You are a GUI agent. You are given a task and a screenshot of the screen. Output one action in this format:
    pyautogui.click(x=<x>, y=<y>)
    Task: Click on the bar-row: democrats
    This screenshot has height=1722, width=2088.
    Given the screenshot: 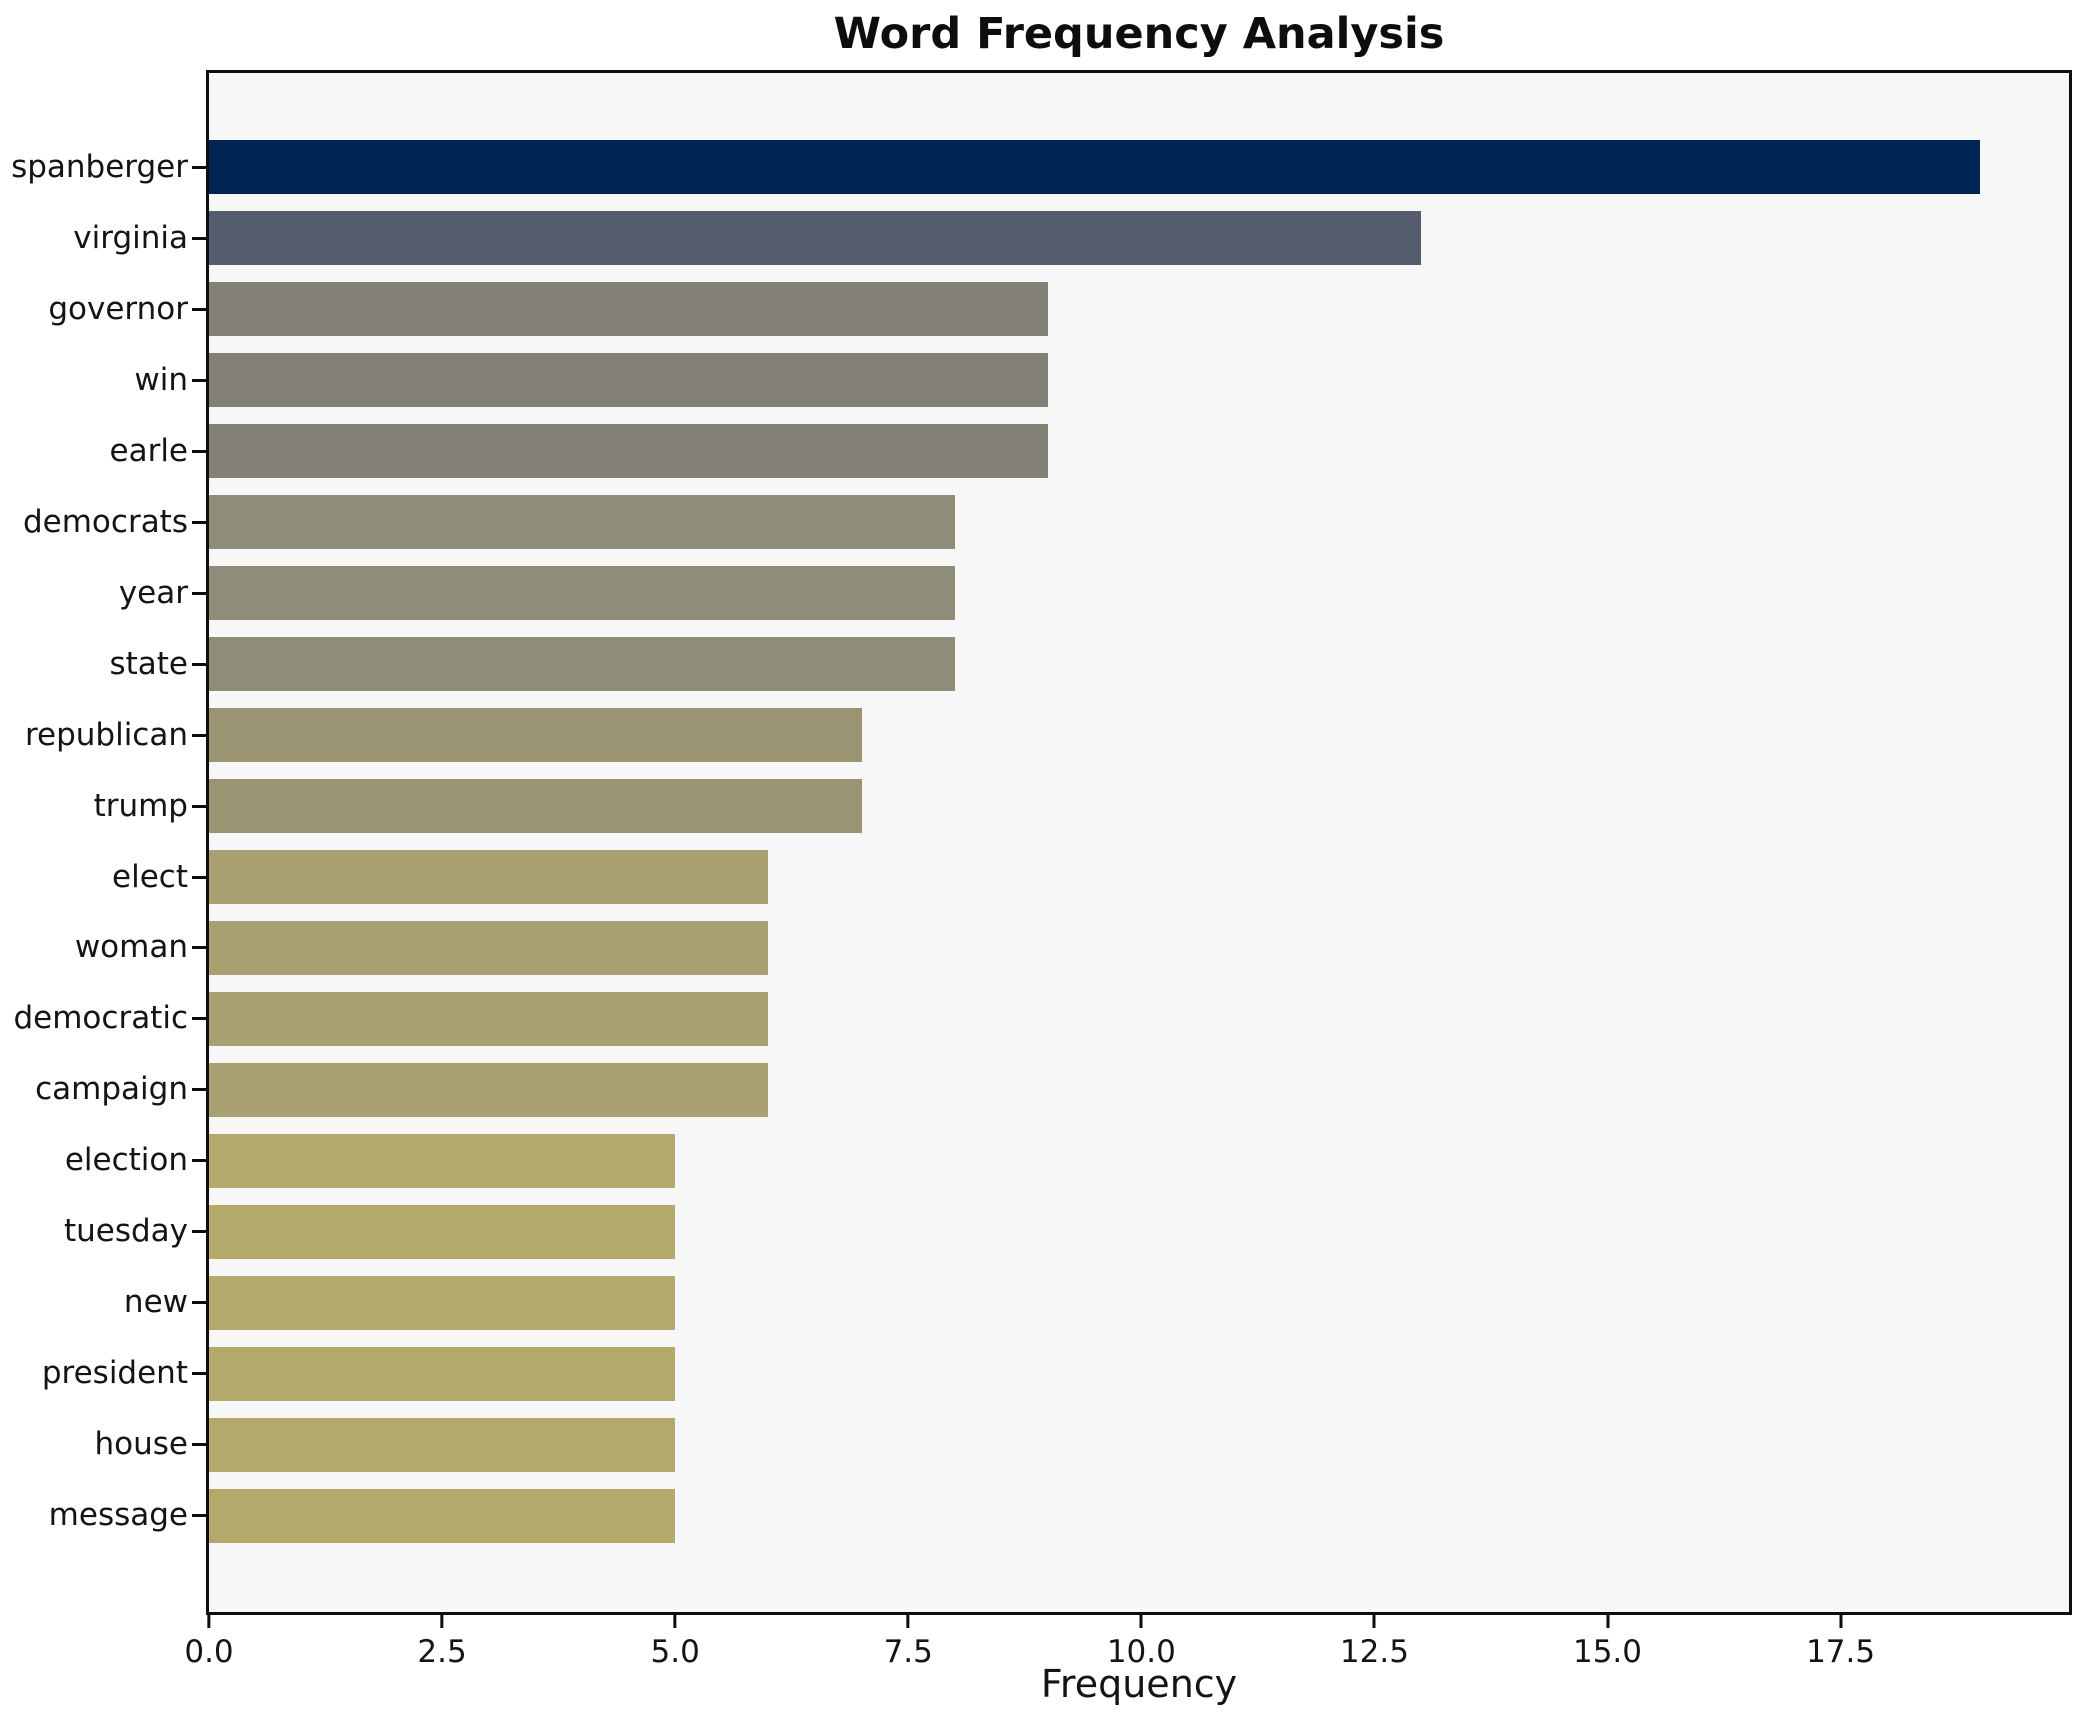 What is the action you would take?
    pyautogui.click(x=1034, y=522)
    